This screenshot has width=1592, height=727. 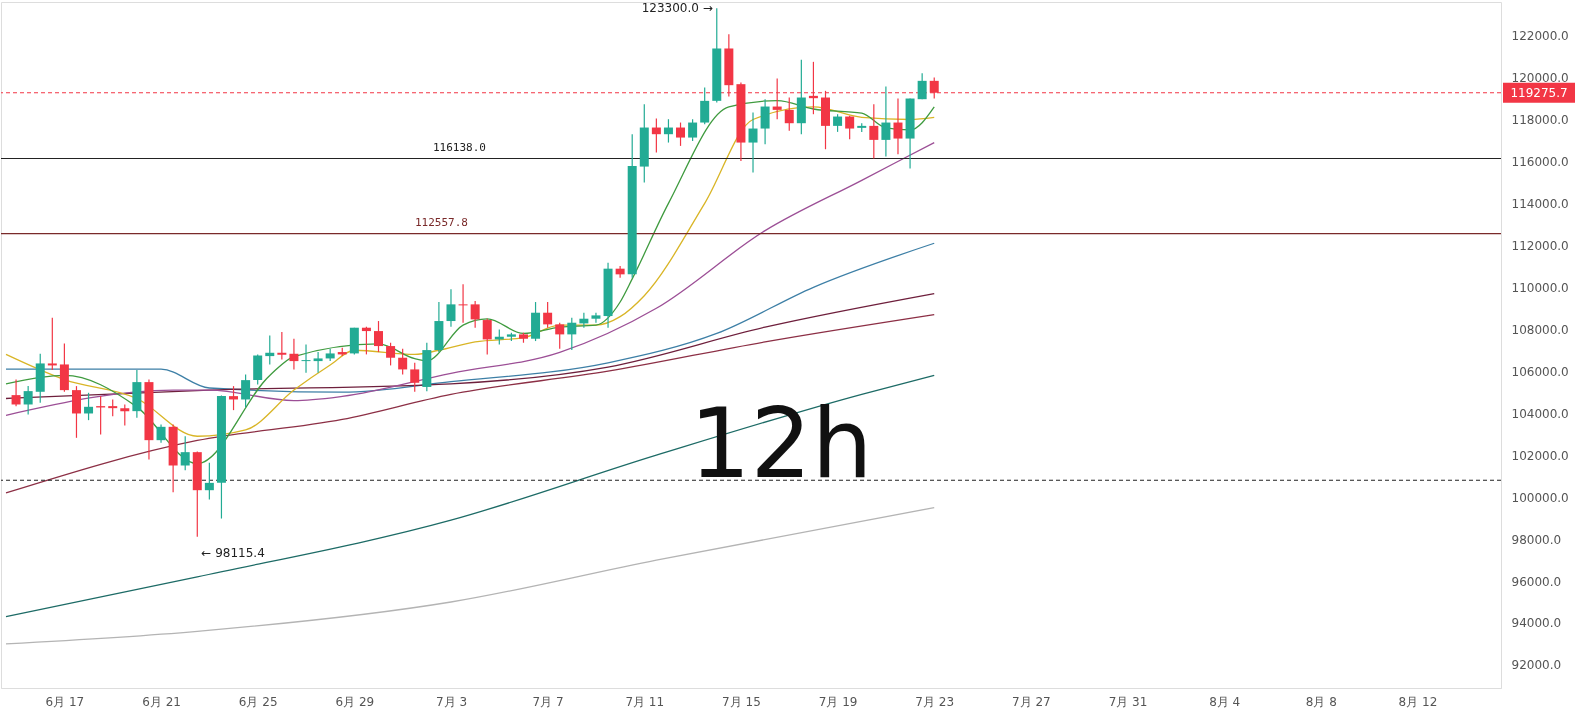 I want to click on ref-line-label: 116138.0, so click(x=459, y=147).